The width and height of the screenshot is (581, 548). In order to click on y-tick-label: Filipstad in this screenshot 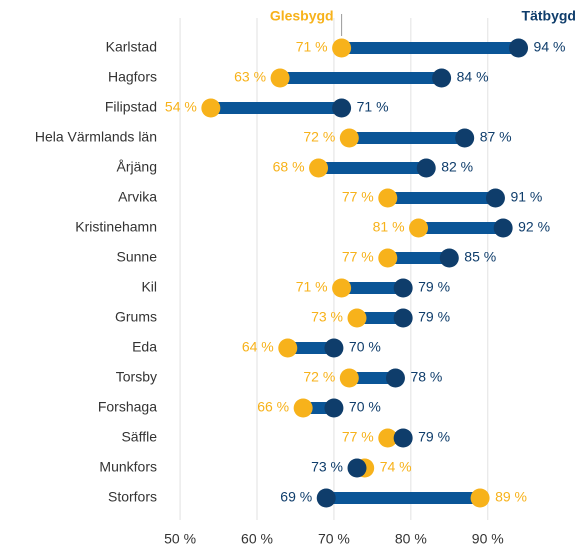, I will do `click(131, 107)`.